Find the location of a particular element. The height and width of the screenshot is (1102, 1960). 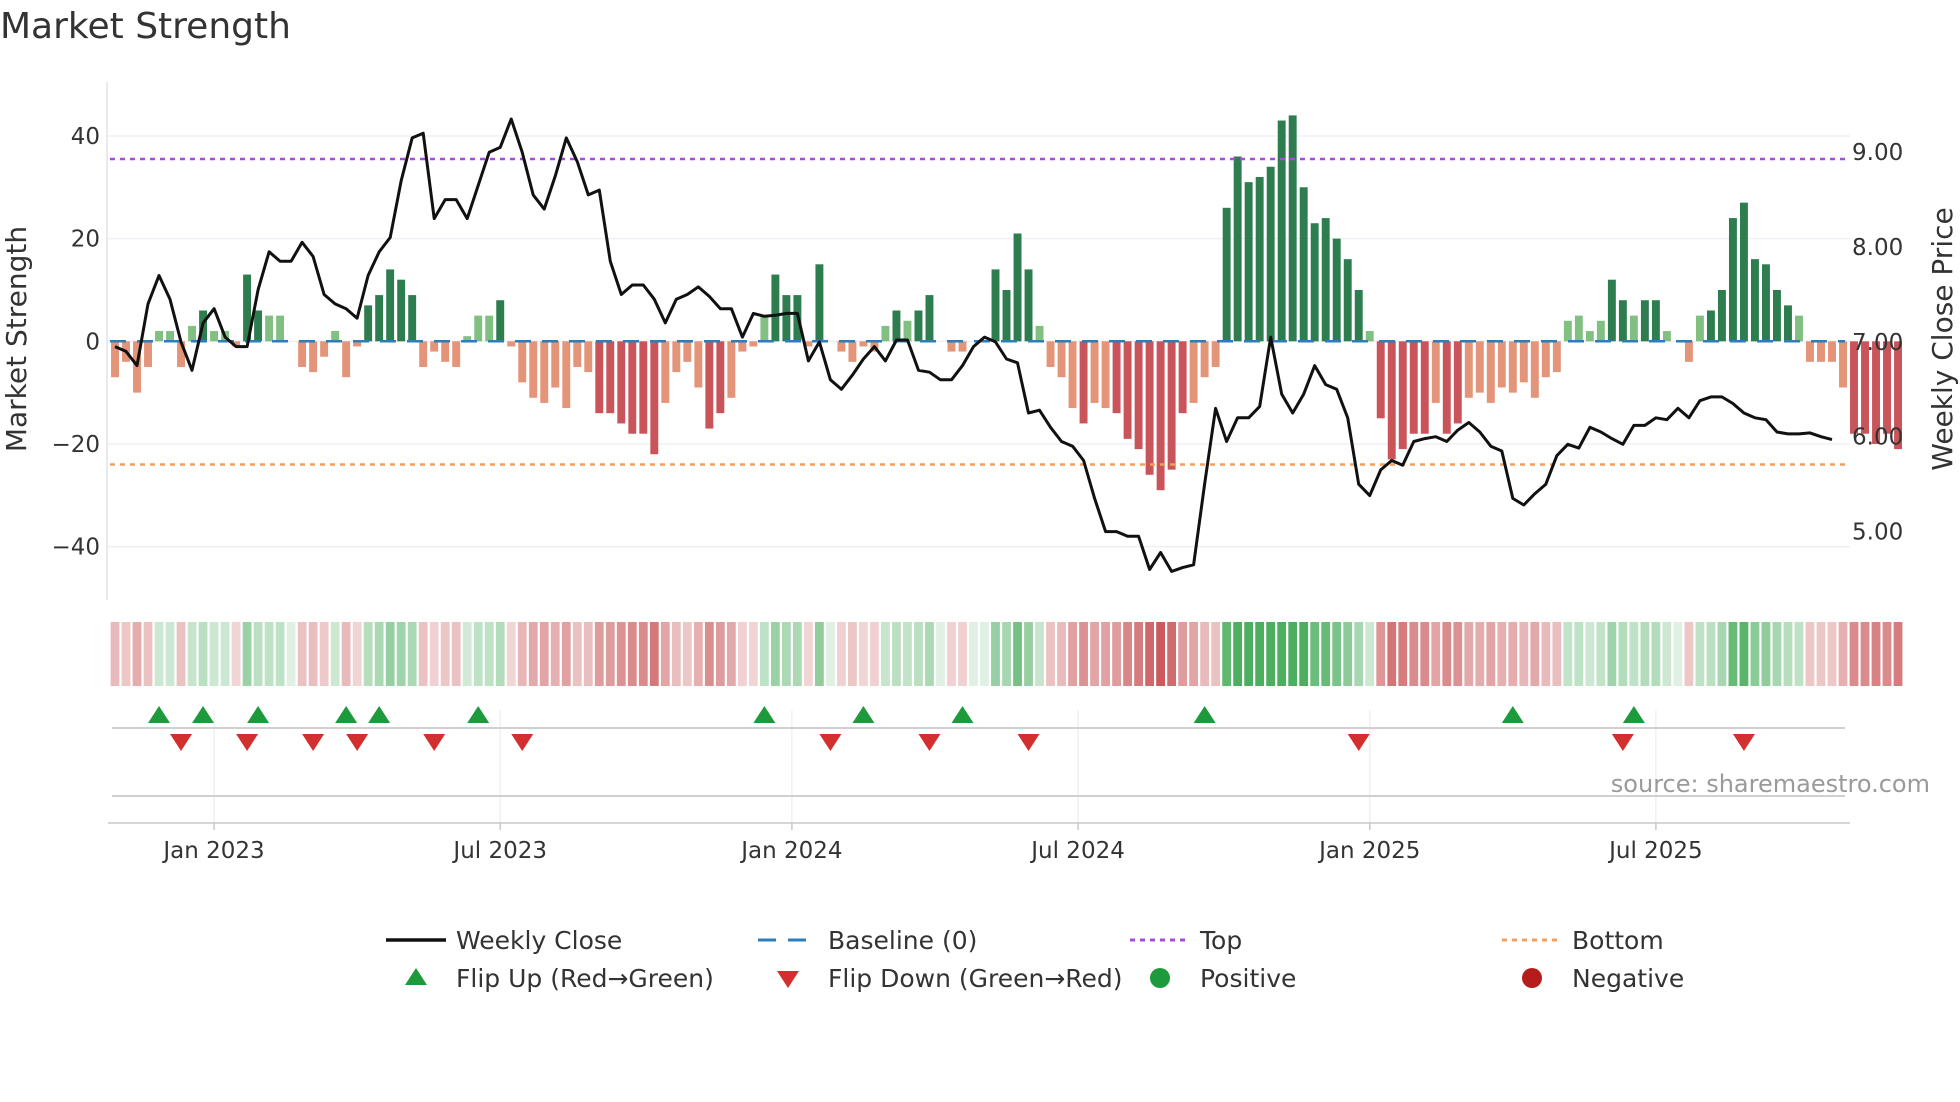

y-right-tick-label: 5.00 is located at coordinates (1877, 533).